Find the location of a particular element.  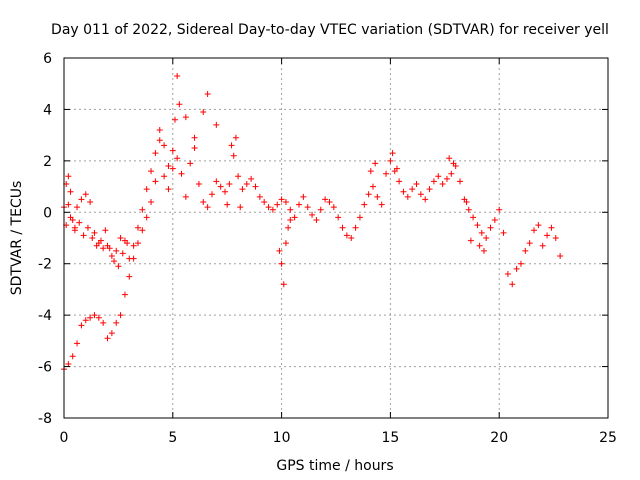

y-tick-label: -8 is located at coordinates (45, 419).